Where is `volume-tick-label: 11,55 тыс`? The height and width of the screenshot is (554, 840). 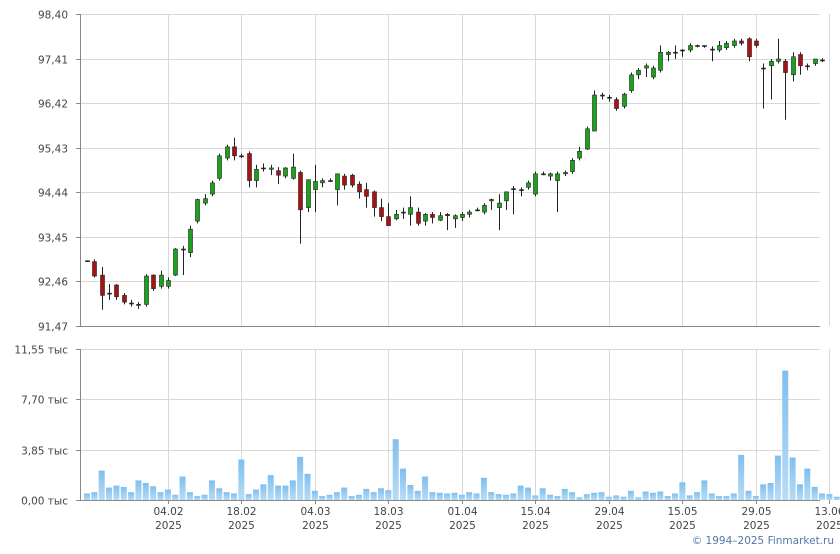 volume-tick-label: 11,55 тыс is located at coordinates (41, 351).